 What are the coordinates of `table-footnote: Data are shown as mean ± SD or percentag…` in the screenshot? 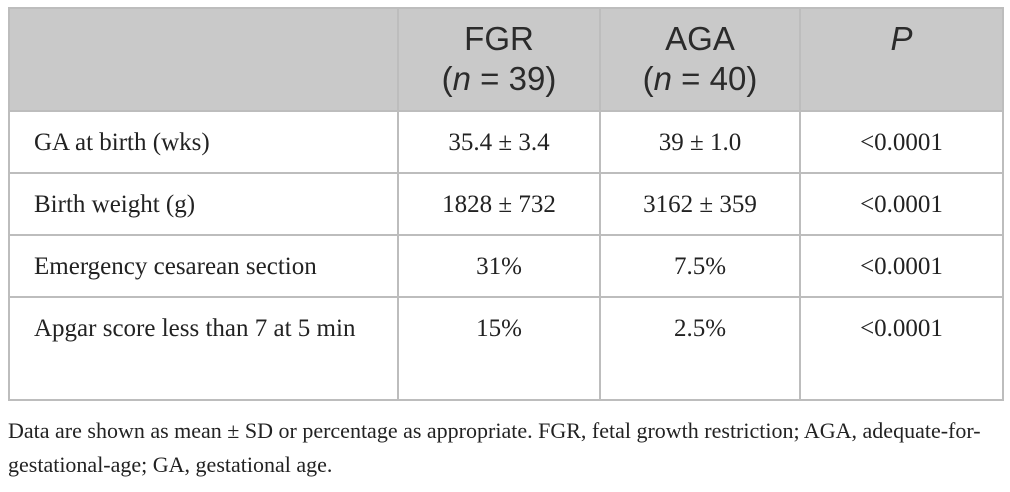 It's located at (494, 447).